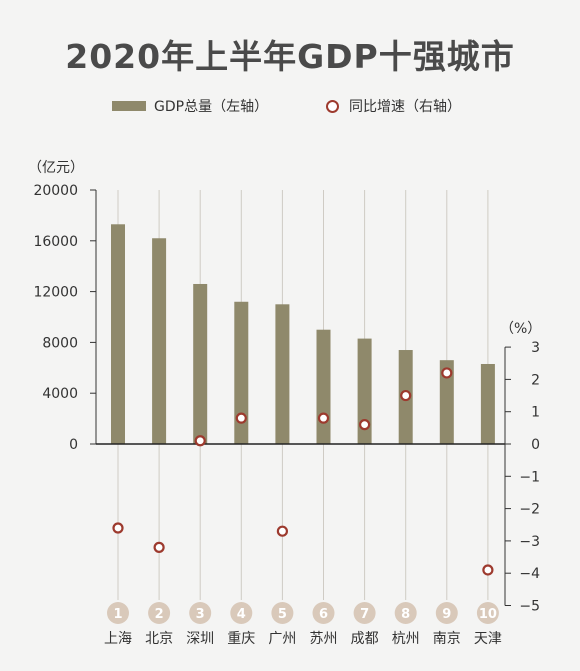  I want to click on right-axis-tick-label: −2, so click(529, 510).